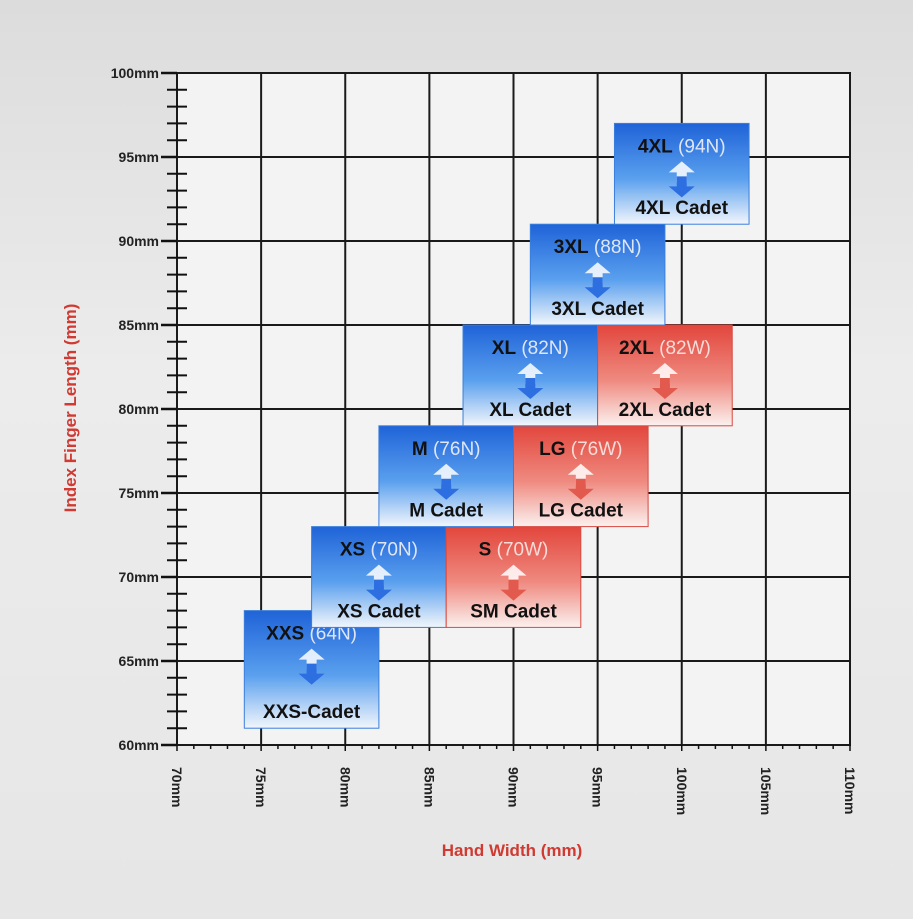 The height and width of the screenshot is (919, 913). I want to click on cadet-label: SM Cadet, so click(513, 611).